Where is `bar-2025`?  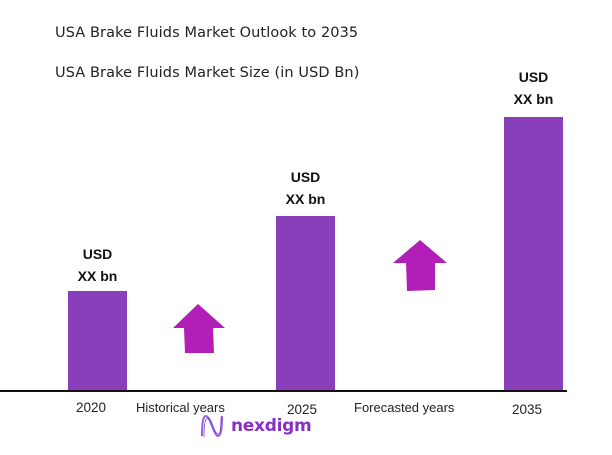
bar-2025 is located at coordinates (305, 303).